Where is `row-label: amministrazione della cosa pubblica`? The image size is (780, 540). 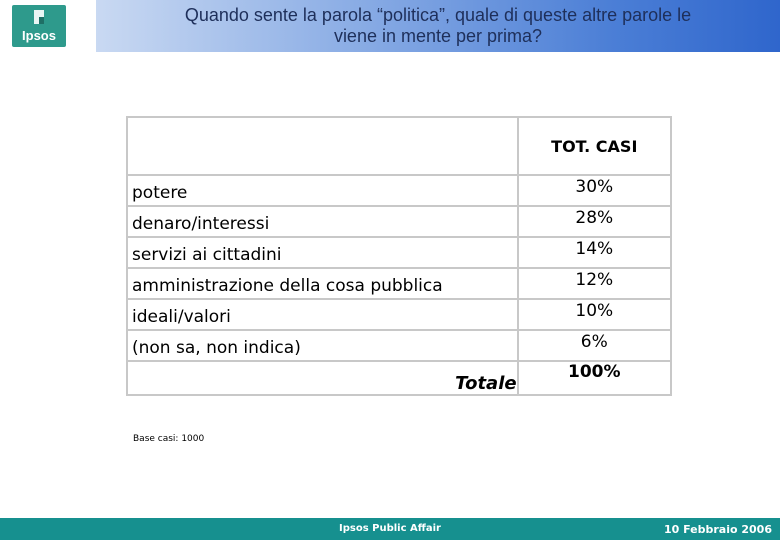 row-label: amministrazione della cosa pubblica is located at coordinates (322, 283).